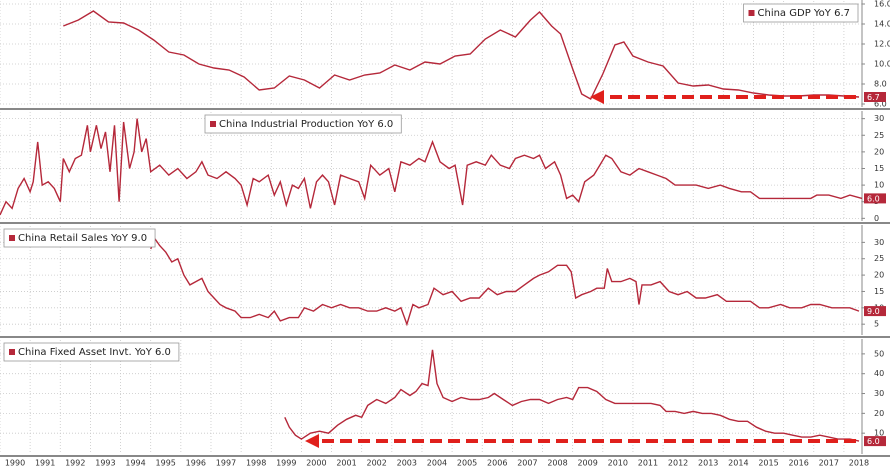 This screenshot has width=890, height=469. What do you see at coordinates (376, 463) in the screenshot?
I see `x-tick-label: 2002` at bounding box center [376, 463].